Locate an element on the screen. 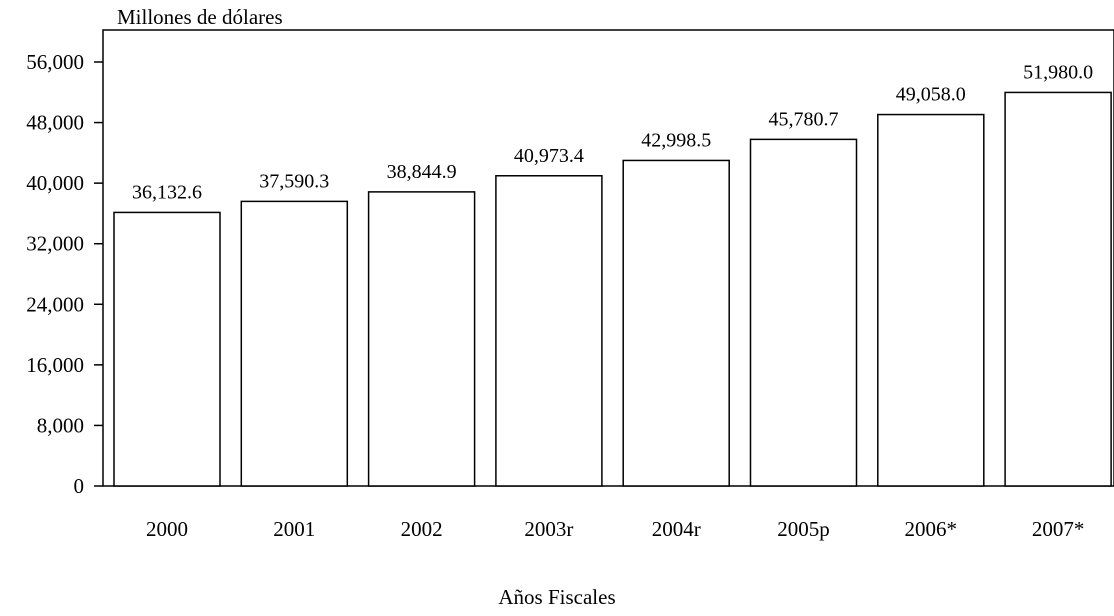 The height and width of the screenshot is (616, 1114). y-tick-label: 8,000 is located at coordinates (60, 425).